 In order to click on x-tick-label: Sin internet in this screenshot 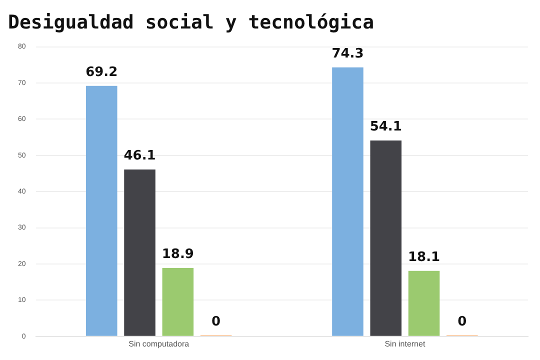, I will do `click(405, 343)`.